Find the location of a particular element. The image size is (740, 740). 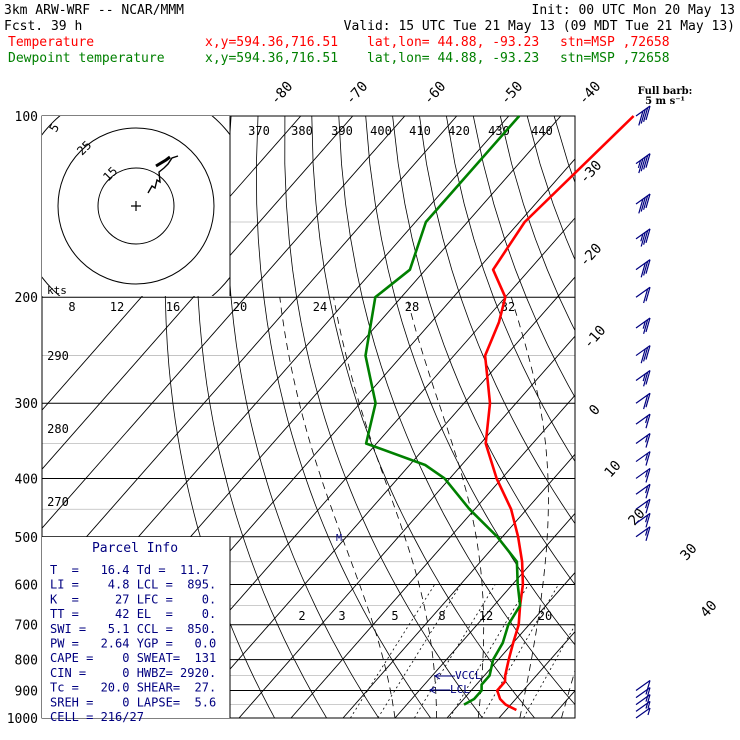

isotherm-label: -10 is located at coordinates (595, 338).